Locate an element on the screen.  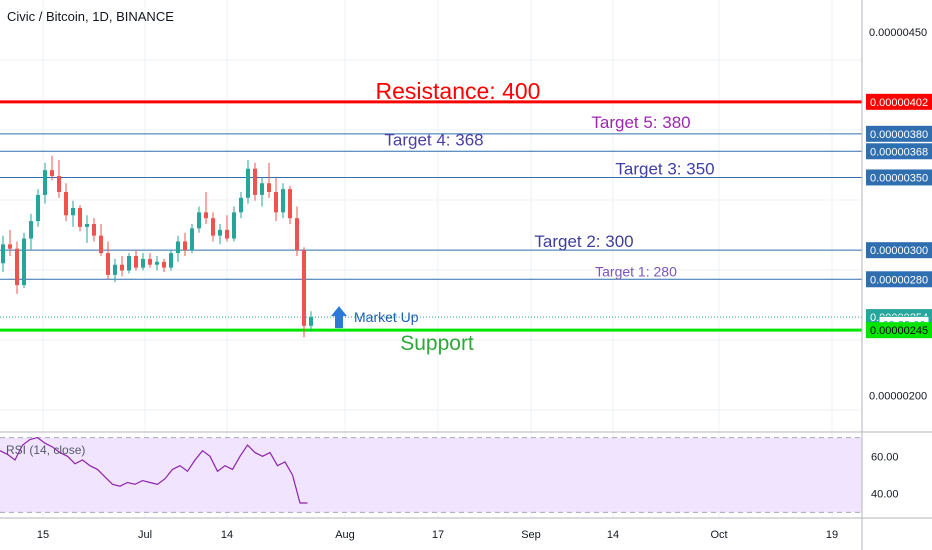
candlestick-series is located at coordinates (157, 246).